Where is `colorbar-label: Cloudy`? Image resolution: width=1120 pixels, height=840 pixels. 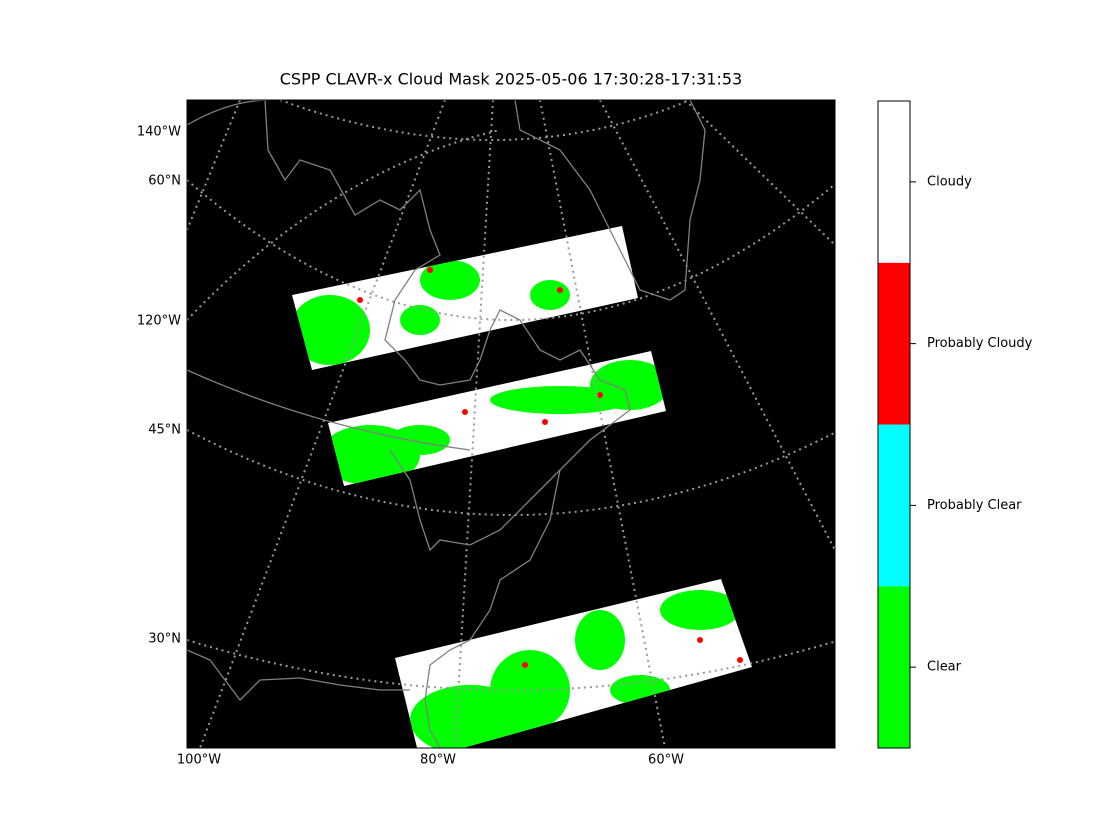
colorbar-label: Cloudy is located at coordinates (949, 181).